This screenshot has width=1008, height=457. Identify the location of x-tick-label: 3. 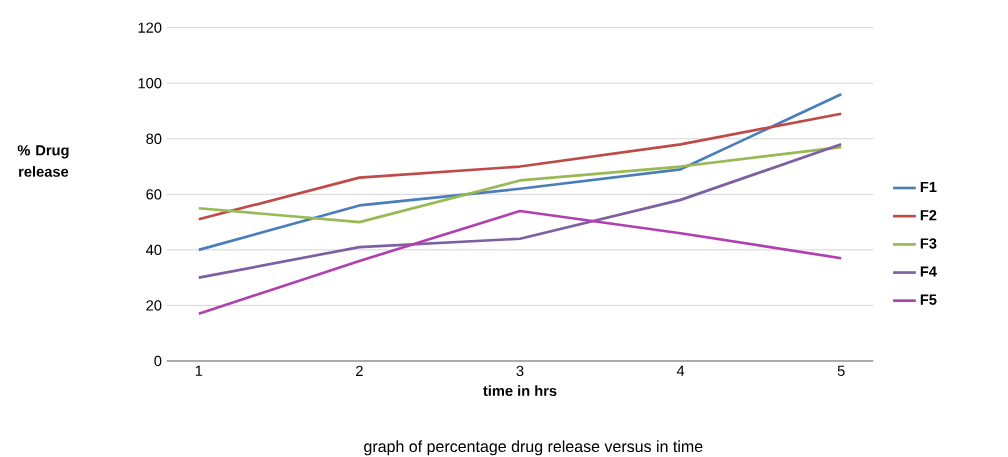
(520, 371).